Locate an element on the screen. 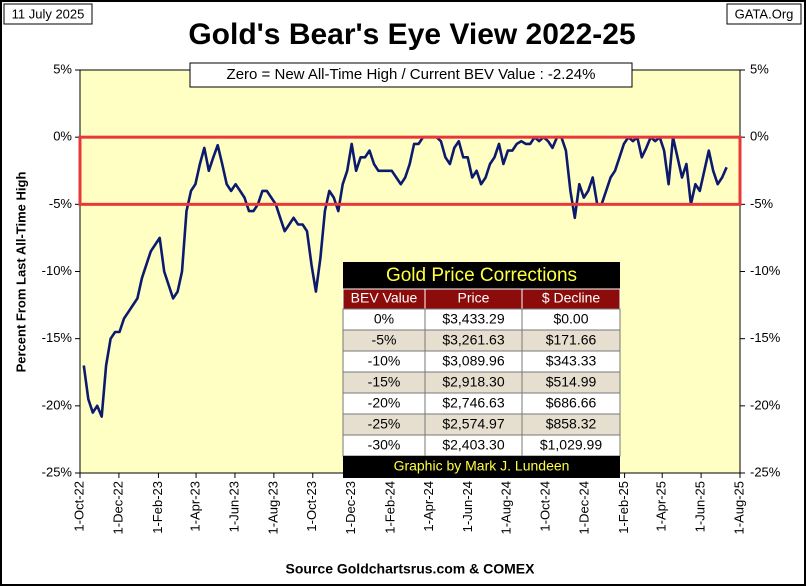 Image resolution: width=806 pixels, height=586 pixels. table-cell-text: $1,029.99 is located at coordinates (571, 445).